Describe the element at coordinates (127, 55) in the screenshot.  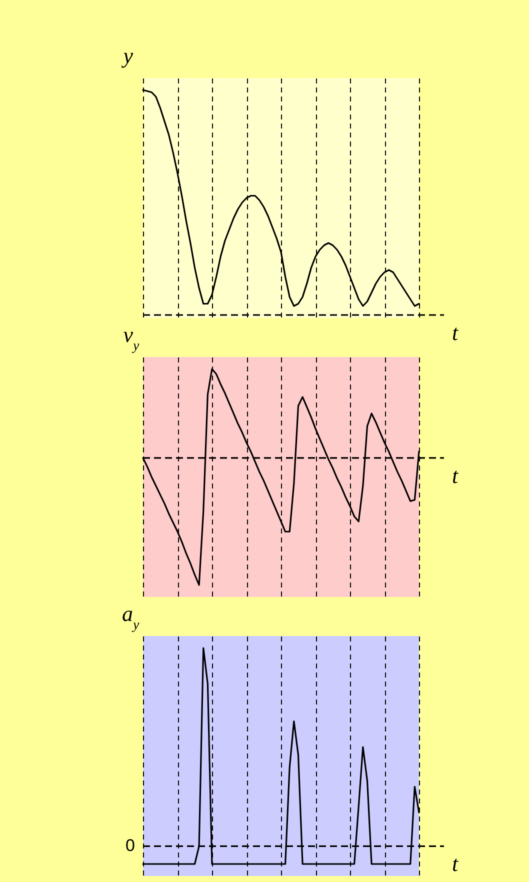
I see `y-axis-title: y` at that location.